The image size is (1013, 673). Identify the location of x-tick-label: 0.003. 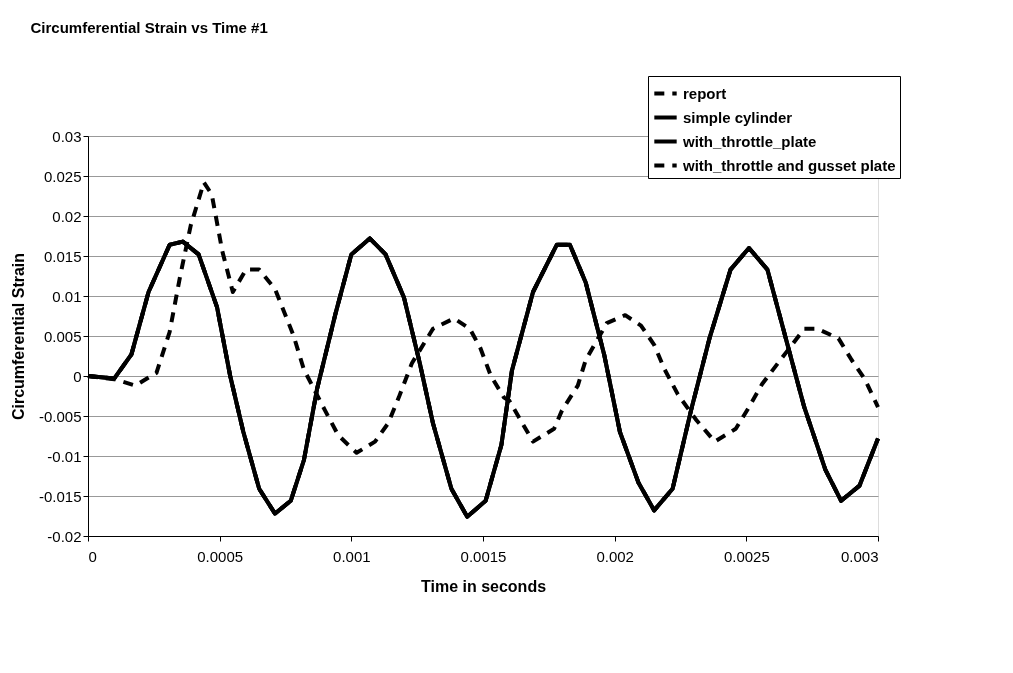
(859, 556).